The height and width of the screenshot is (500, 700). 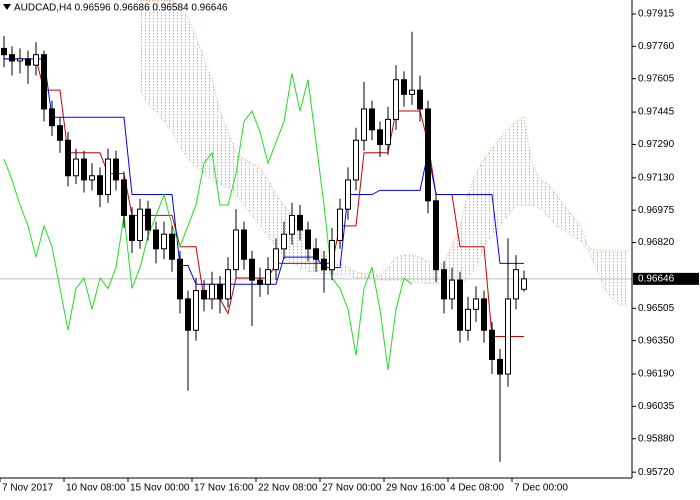 What do you see at coordinates (7, 7) in the screenshot?
I see `symbol-icon` at bounding box center [7, 7].